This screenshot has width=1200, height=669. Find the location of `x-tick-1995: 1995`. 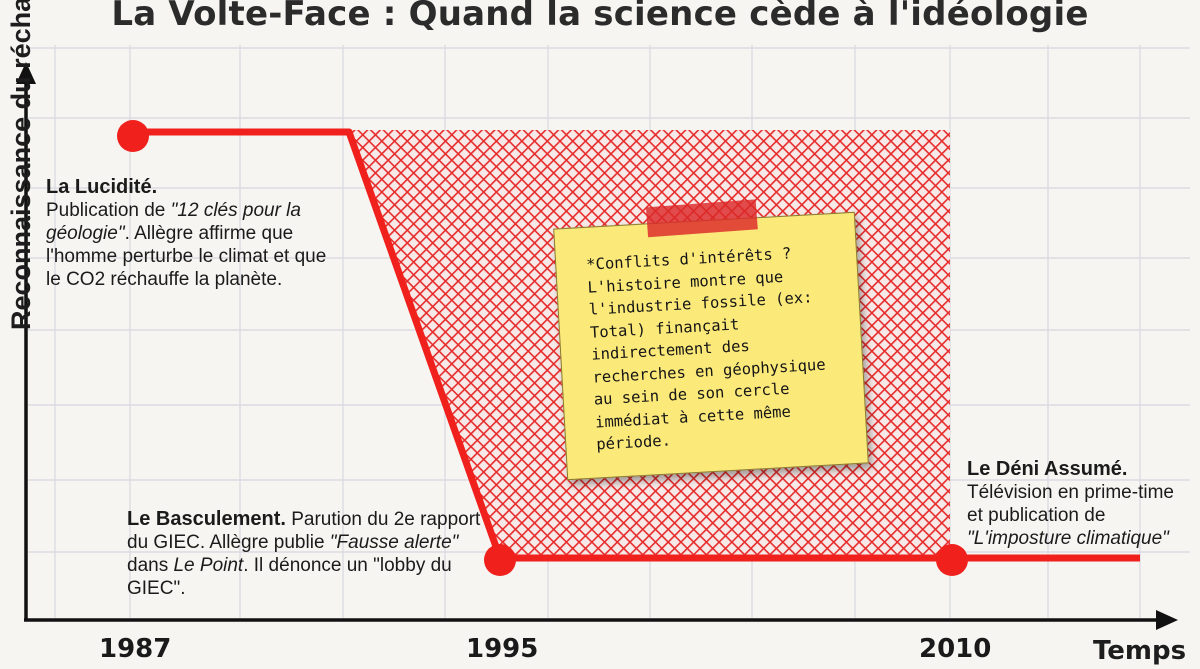

x-tick-1995: 1995 is located at coordinates (502, 649).